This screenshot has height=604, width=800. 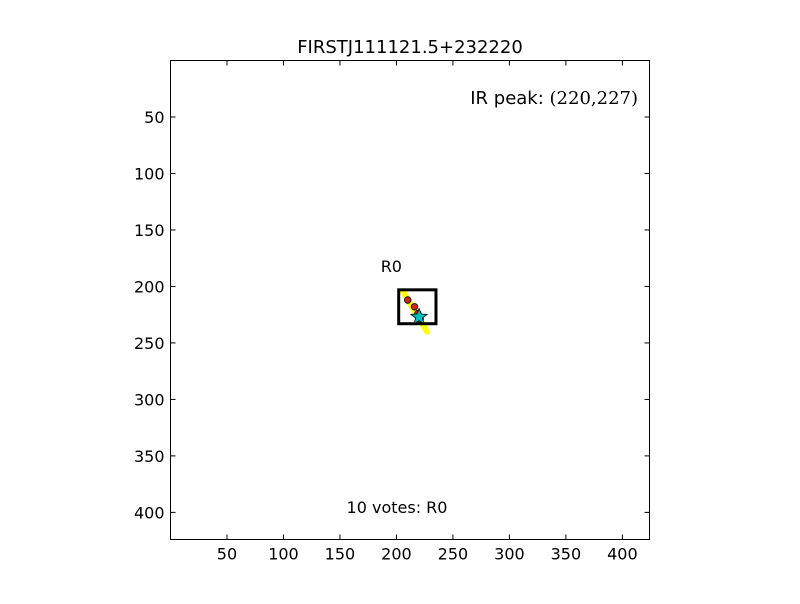 I want to click on x-tick-label-350: 350, so click(x=566, y=554).